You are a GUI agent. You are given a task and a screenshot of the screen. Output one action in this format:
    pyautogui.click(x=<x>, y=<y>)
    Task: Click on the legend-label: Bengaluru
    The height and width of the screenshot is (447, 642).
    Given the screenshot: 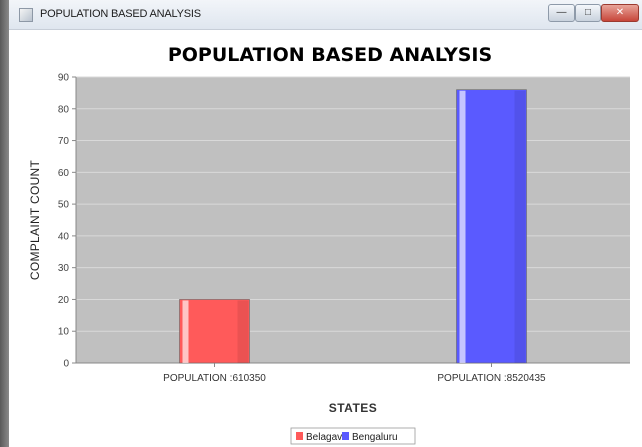 What is the action you would take?
    pyautogui.click(x=375, y=437)
    